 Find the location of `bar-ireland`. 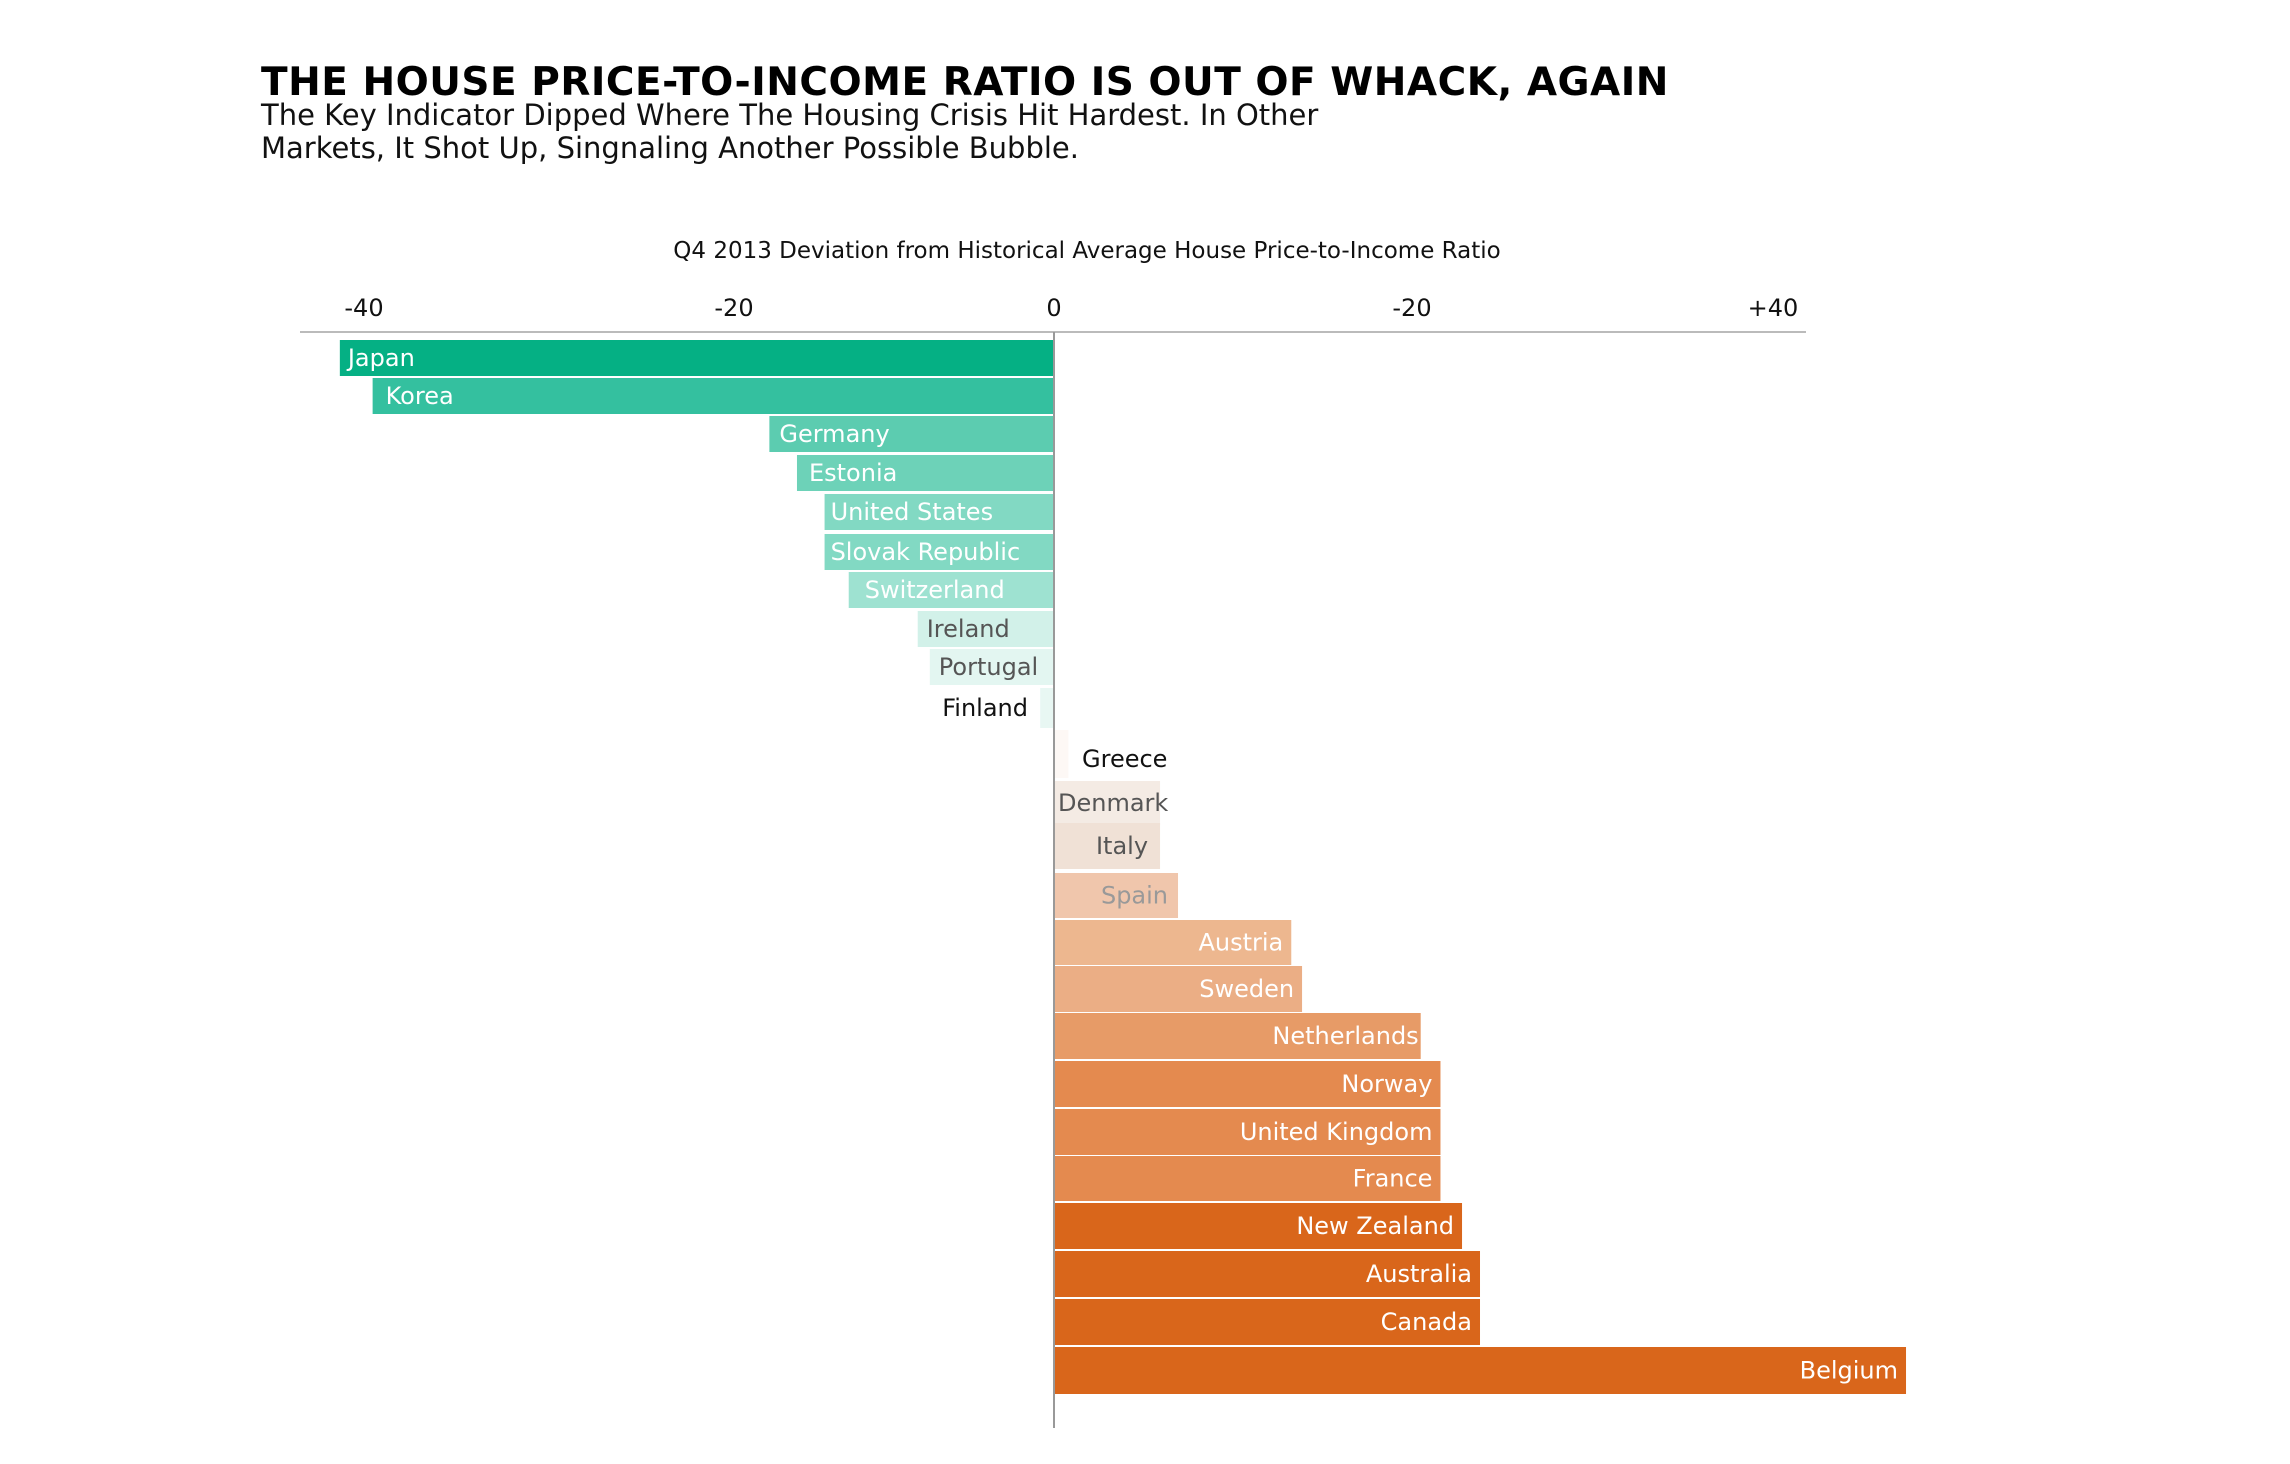

bar-ireland is located at coordinates (985, 629).